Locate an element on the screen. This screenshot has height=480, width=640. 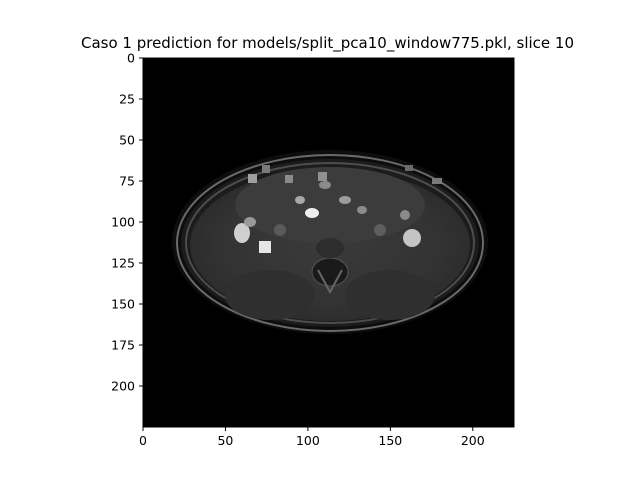
x-tick-label: 200 is located at coordinates (473, 440).